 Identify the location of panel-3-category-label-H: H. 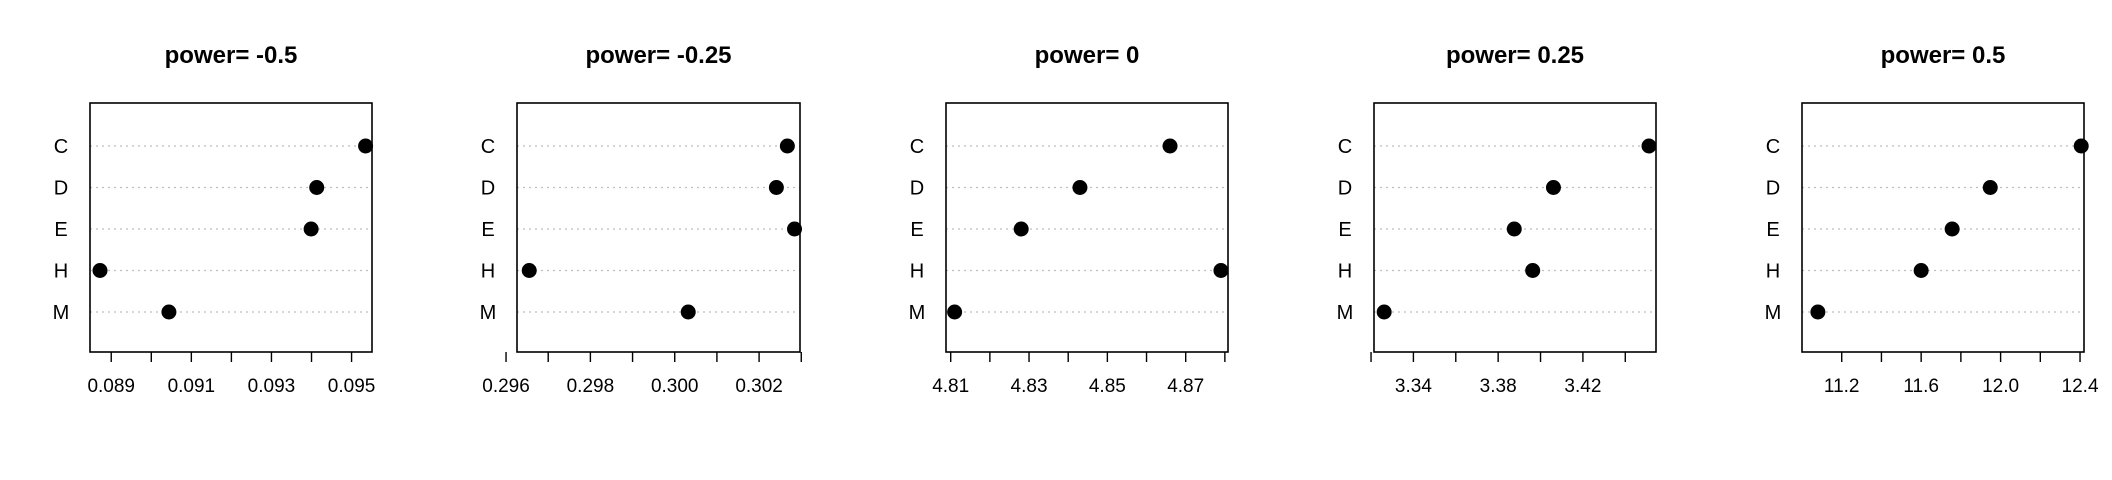
(917, 272).